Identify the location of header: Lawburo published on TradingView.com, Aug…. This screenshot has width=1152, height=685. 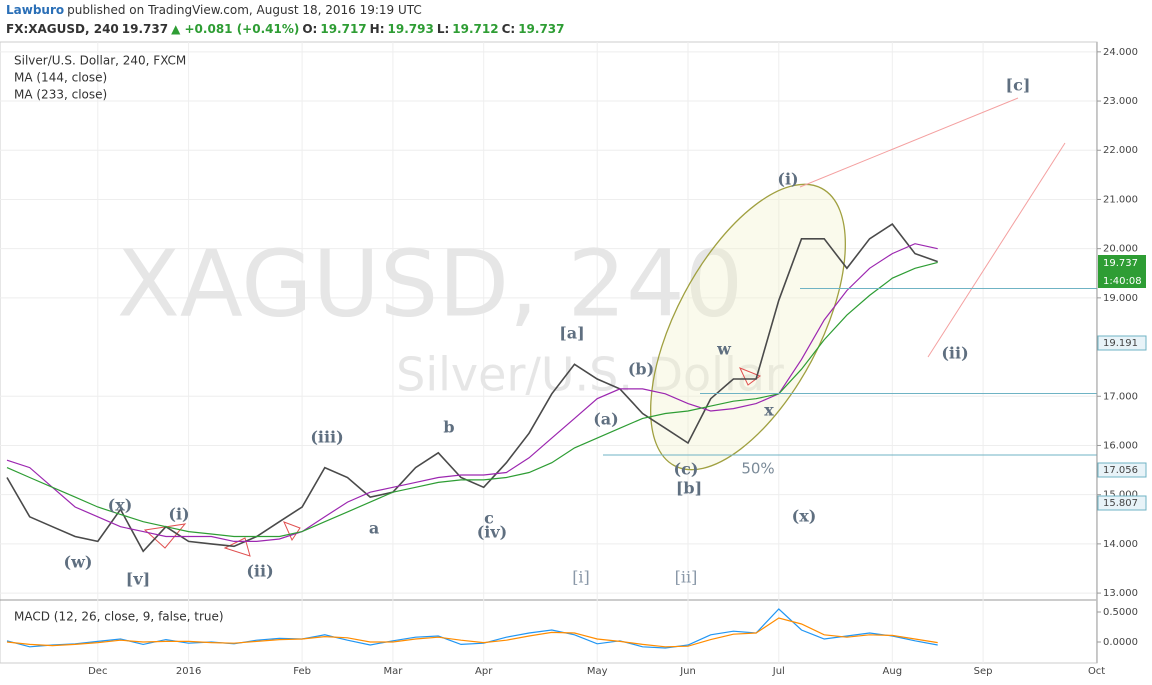
(576, 21).